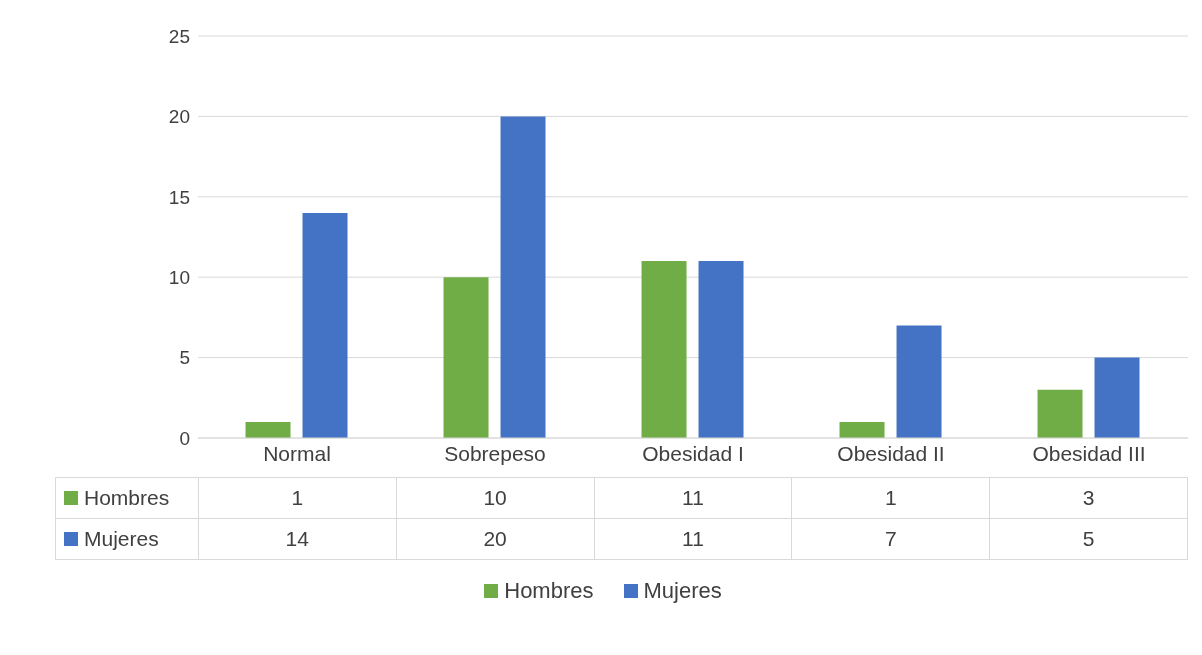 The image size is (1202, 655). What do you see at coordinates (1089, 453) in the screenshot?
I see `x-tick-label: Obesidad III` at bounding box center [1089, 453].